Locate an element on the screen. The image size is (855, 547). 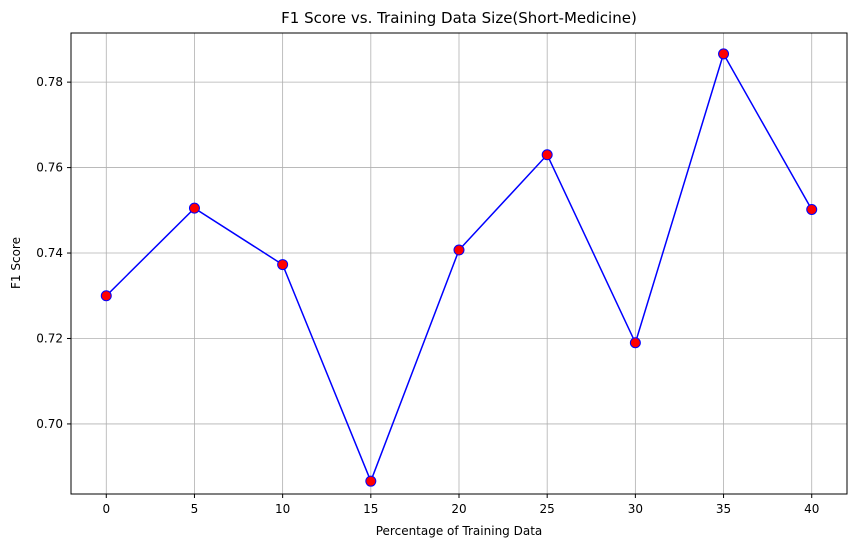
y-tick-label: 0.78 is located at coordinates (49, 82).